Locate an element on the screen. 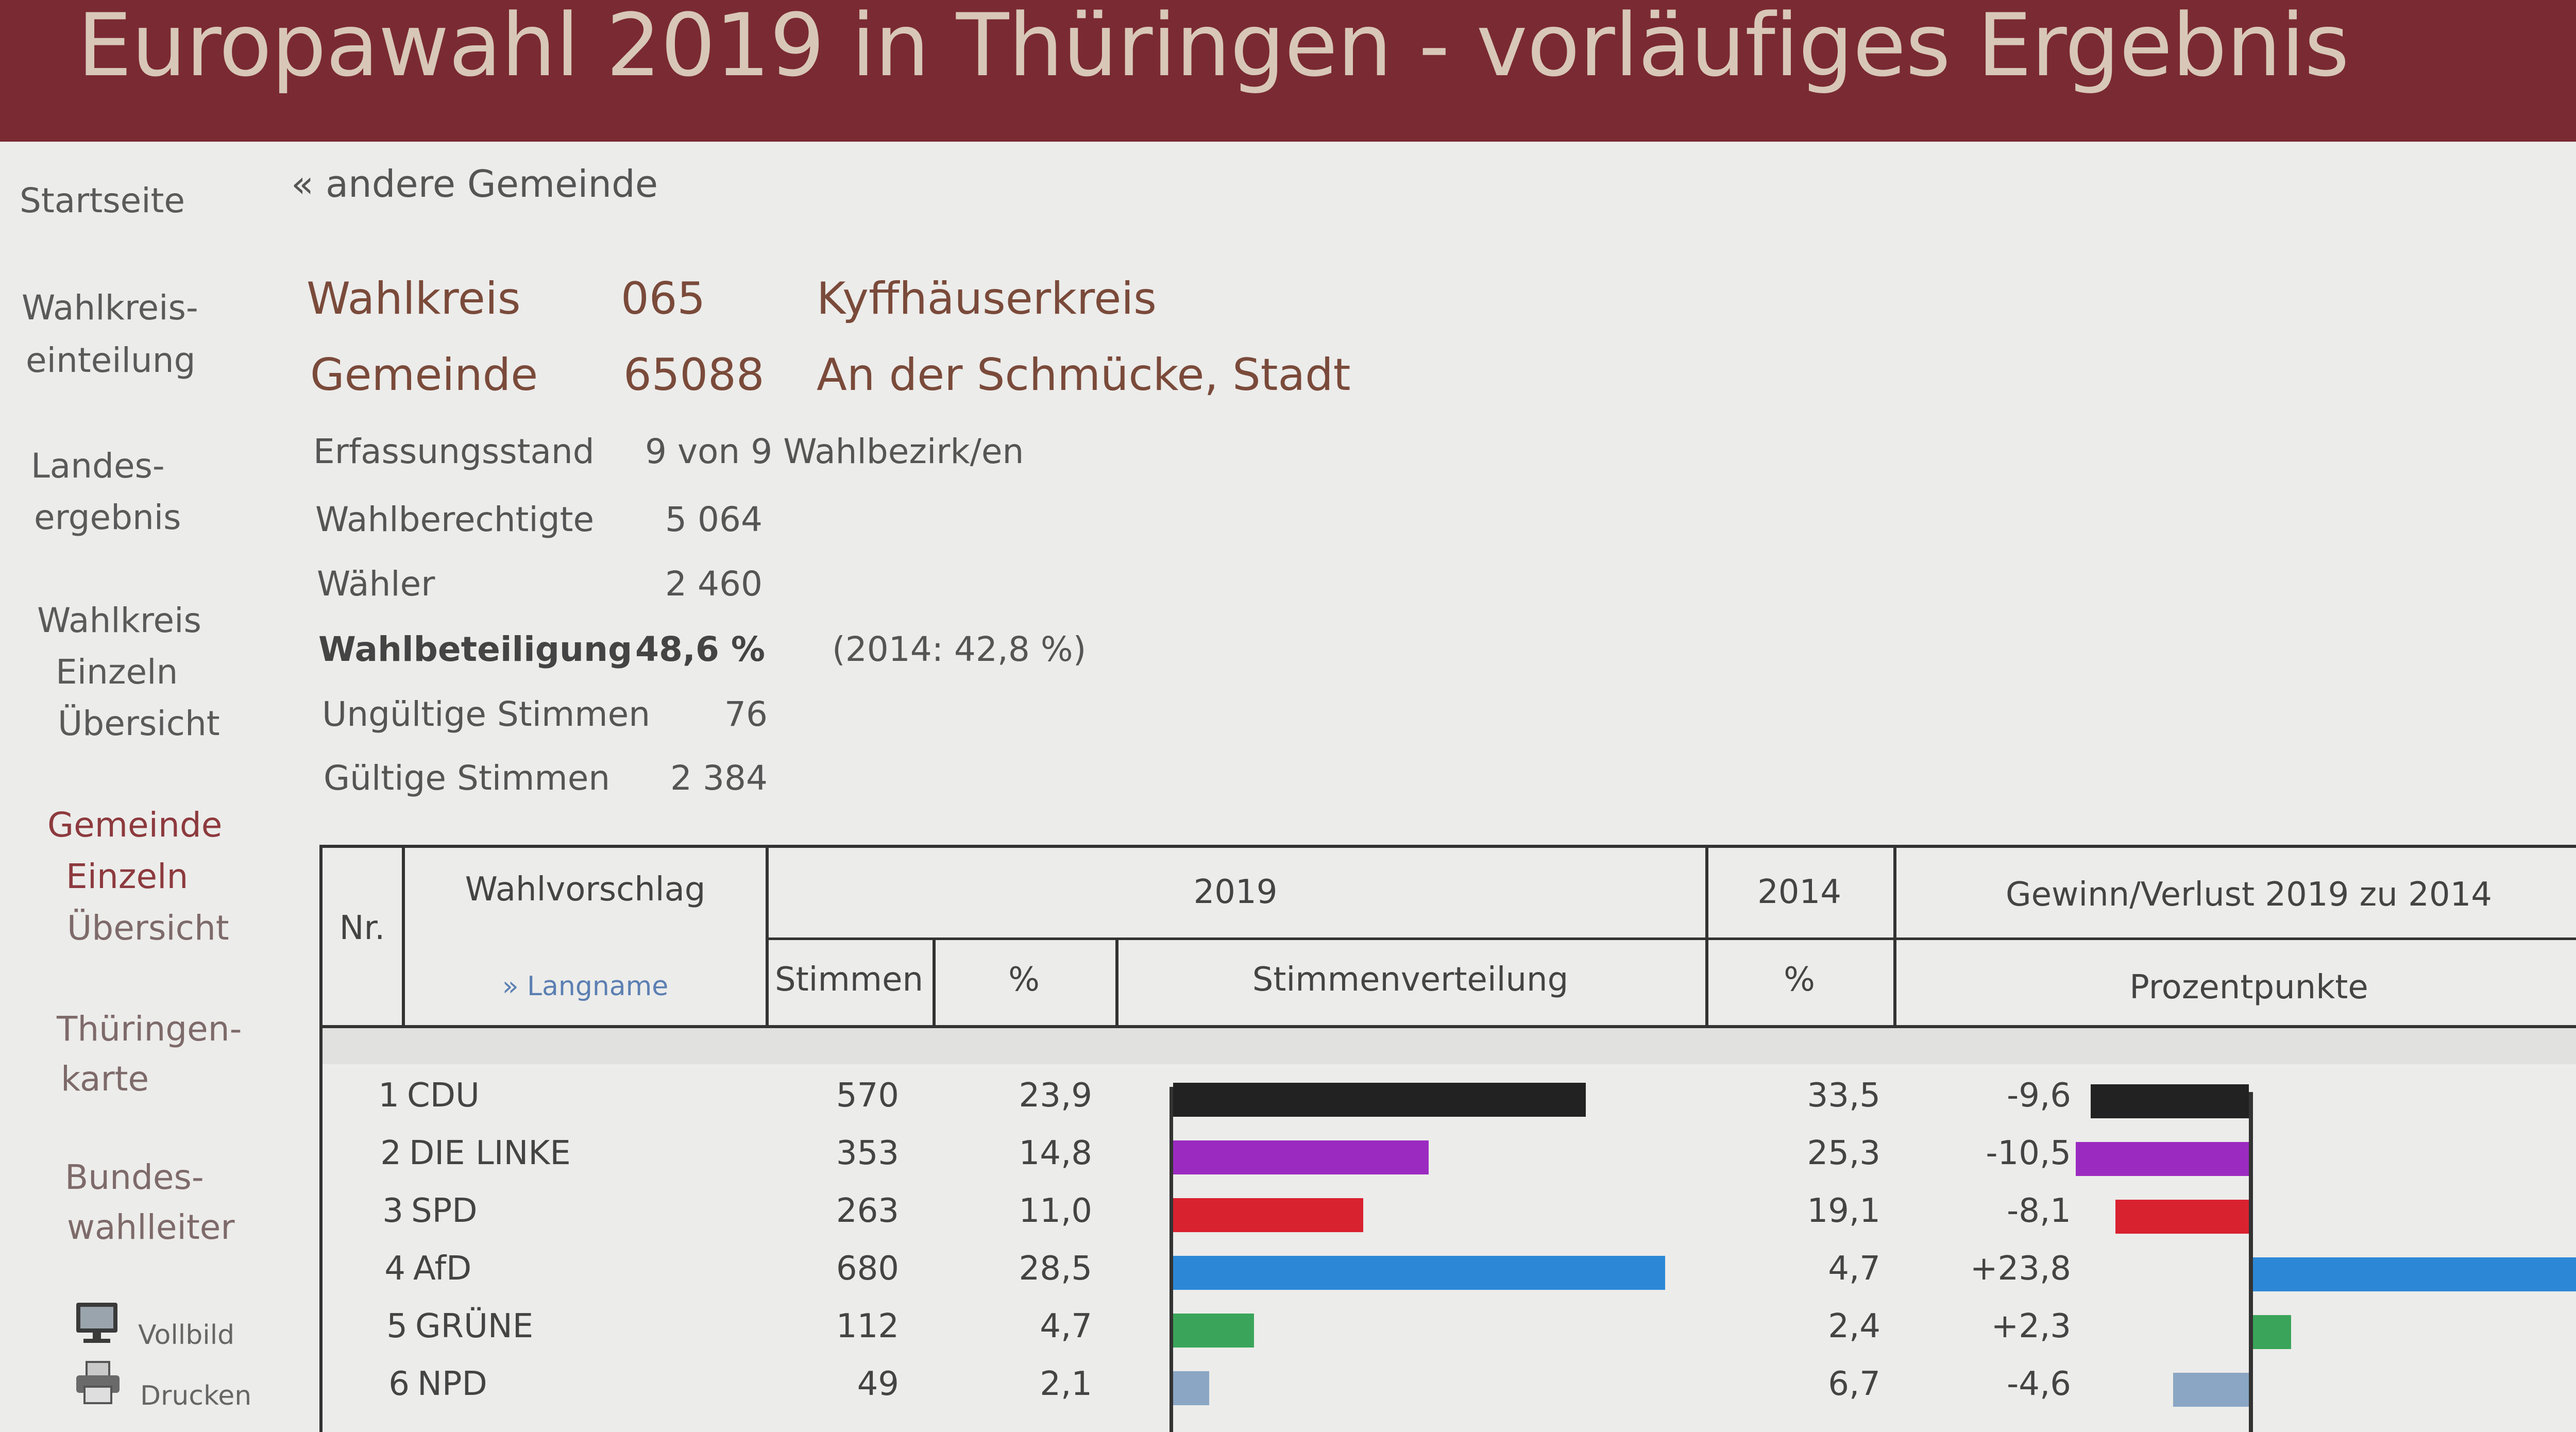  row-prozent: 14,8 is located at coordinates (1056, 1153).